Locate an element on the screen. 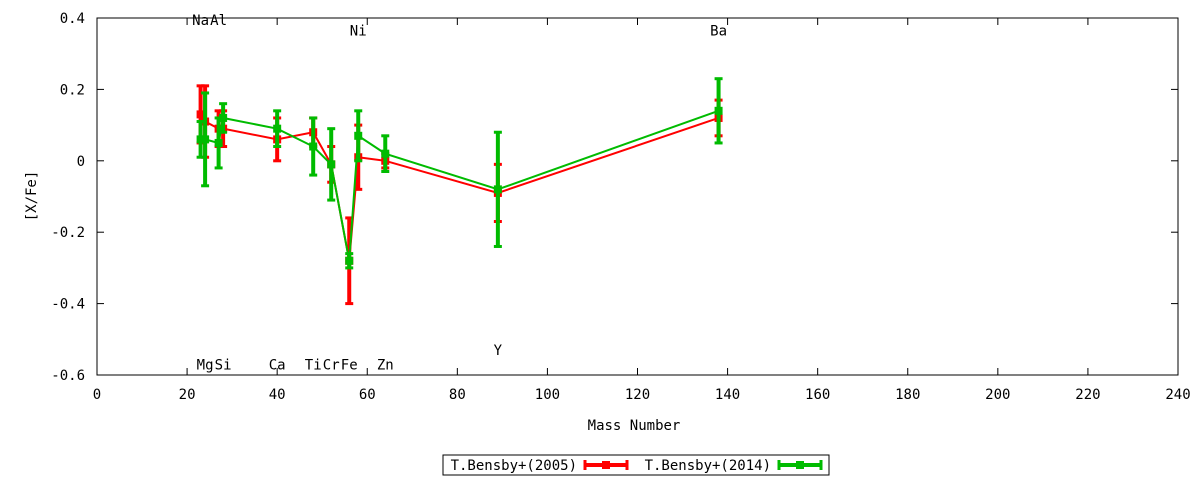  element-label: Ni is located at coordinates (358, 31).